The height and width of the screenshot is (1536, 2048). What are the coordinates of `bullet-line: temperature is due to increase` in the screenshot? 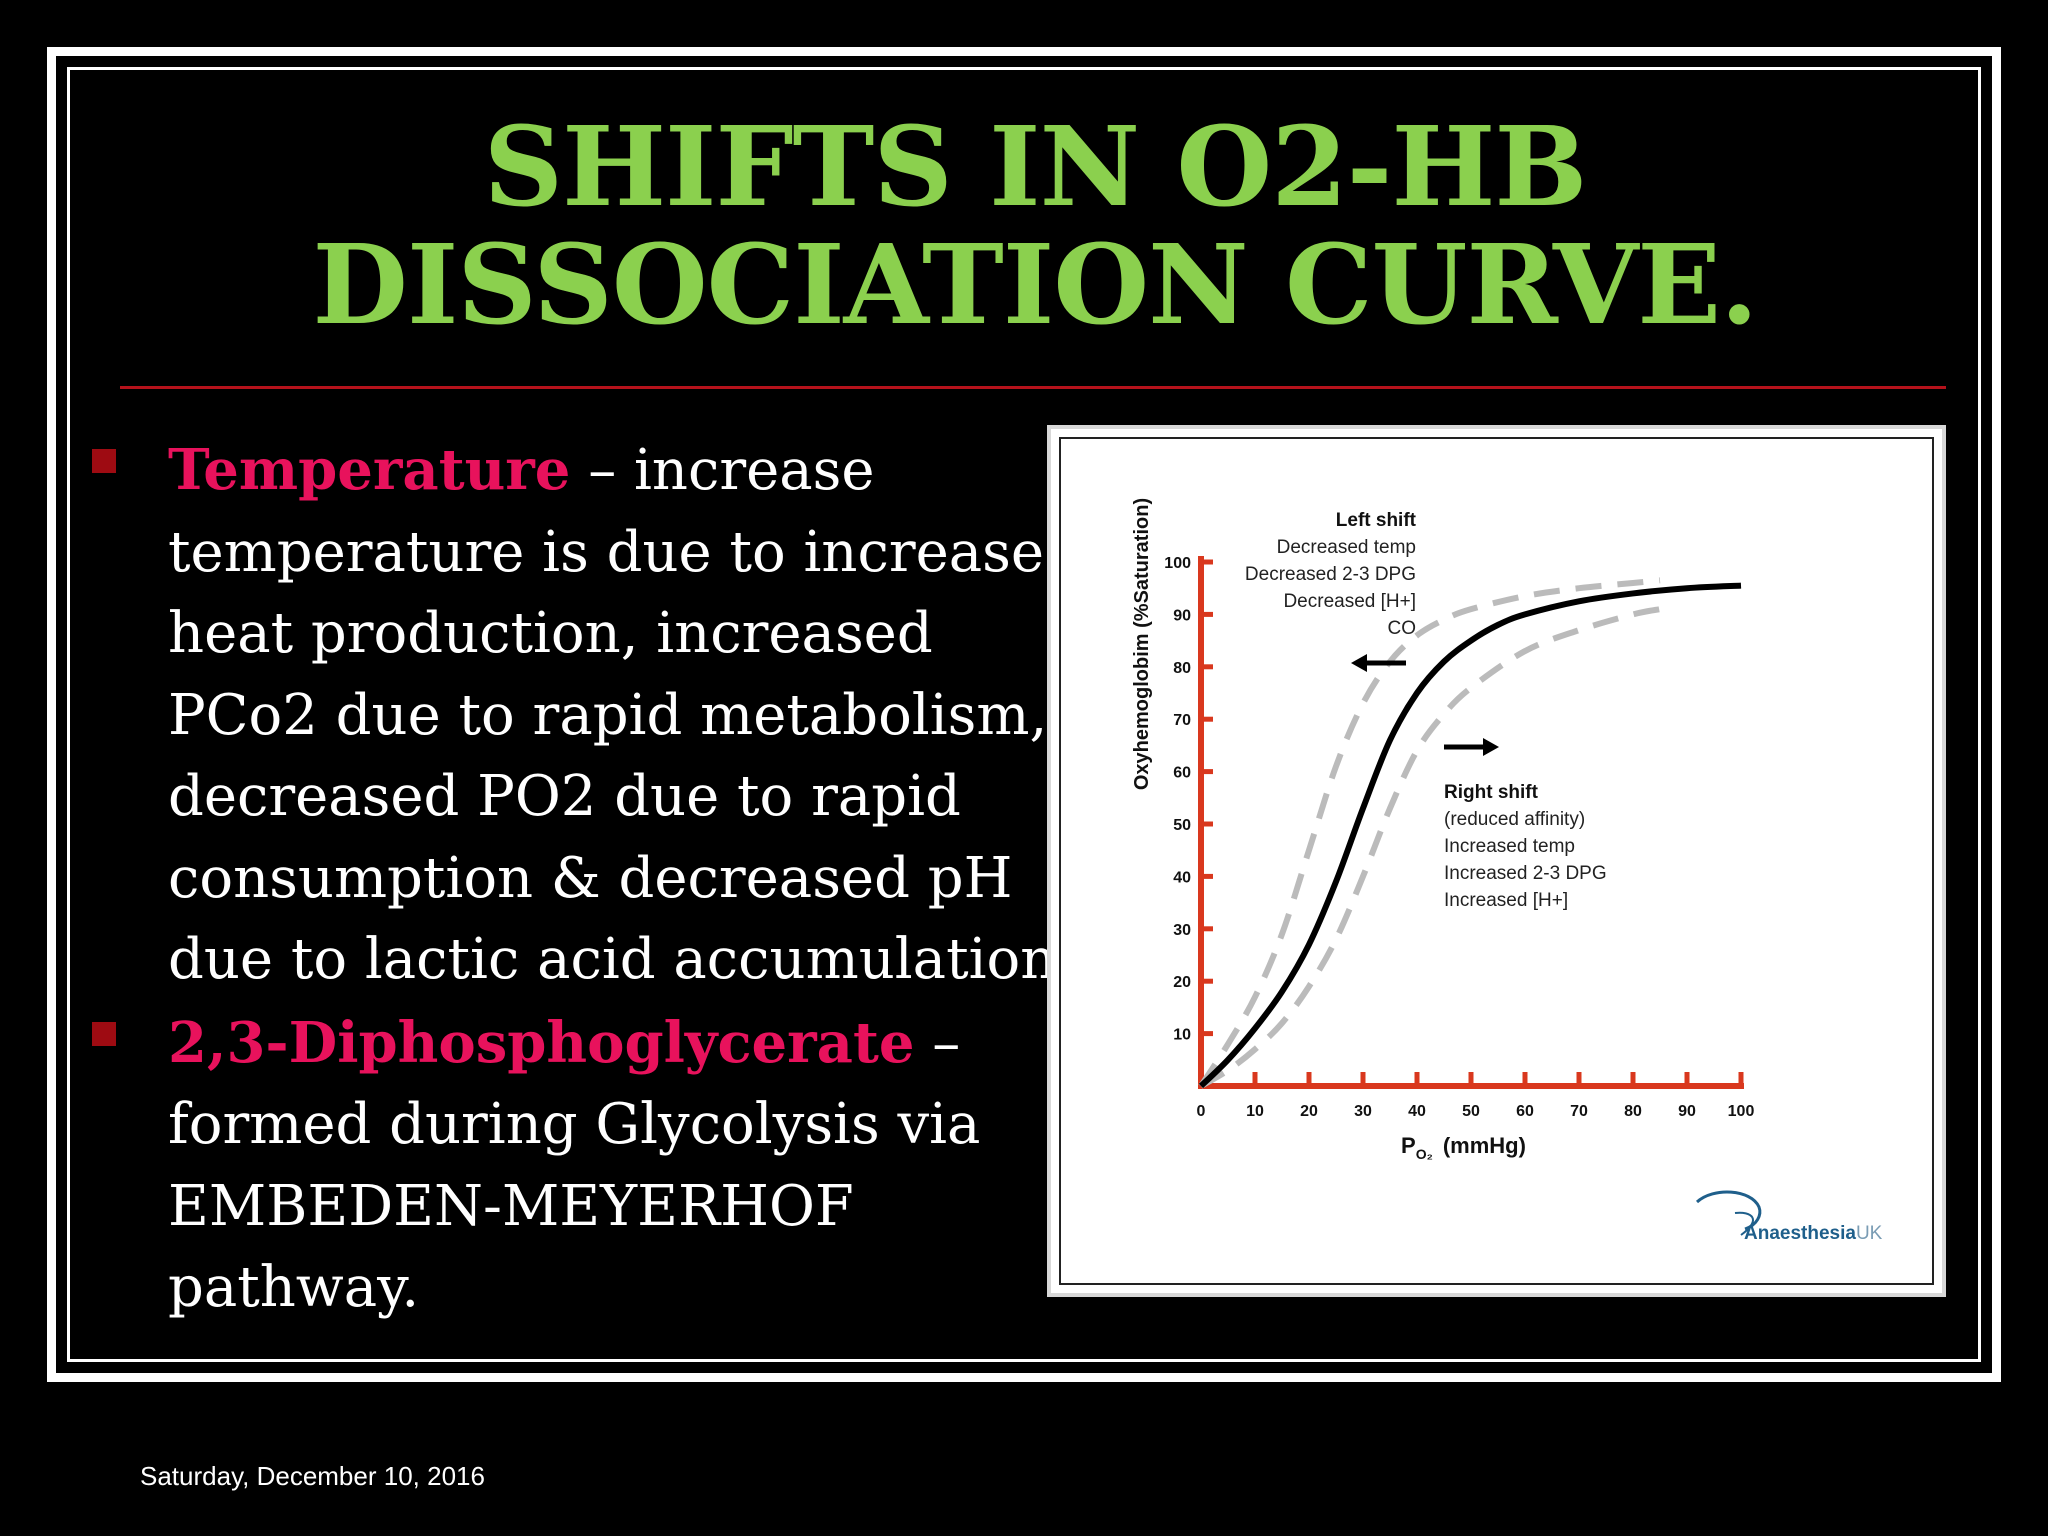 It's located at (606, 552).